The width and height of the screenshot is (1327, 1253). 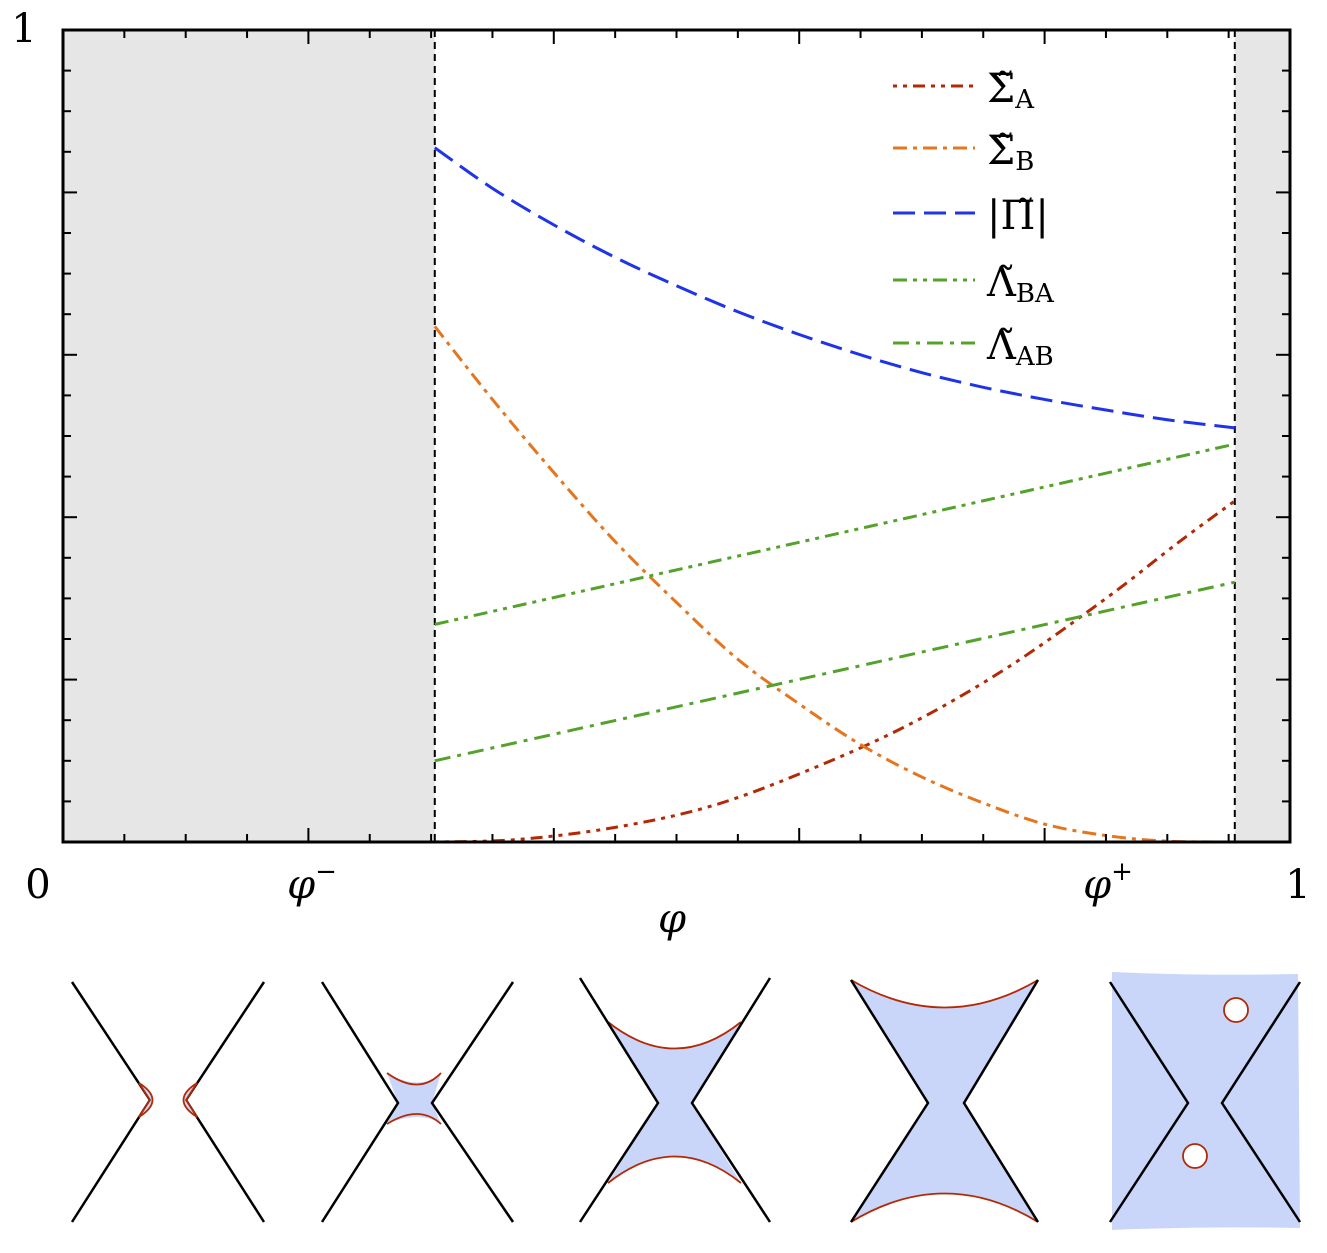 I want to click on legend-entry-sigma-a: Σ̃A, so click(x=964, y=90).